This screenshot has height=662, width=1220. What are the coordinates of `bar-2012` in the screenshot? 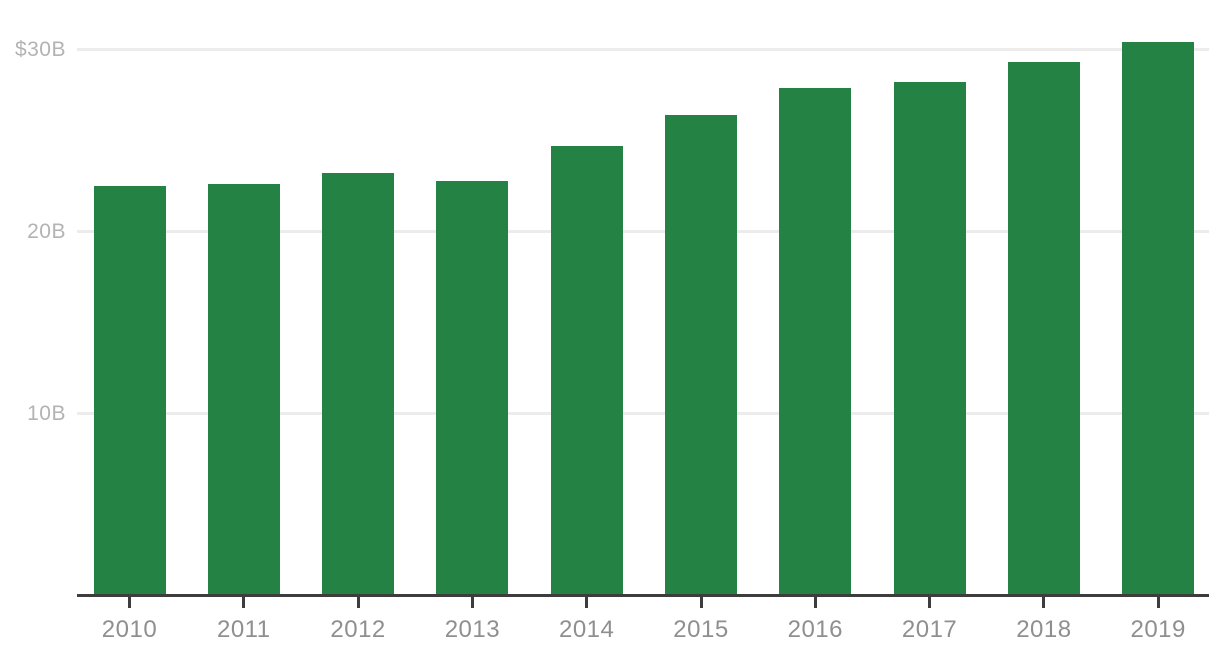 It's located at (358, 385).